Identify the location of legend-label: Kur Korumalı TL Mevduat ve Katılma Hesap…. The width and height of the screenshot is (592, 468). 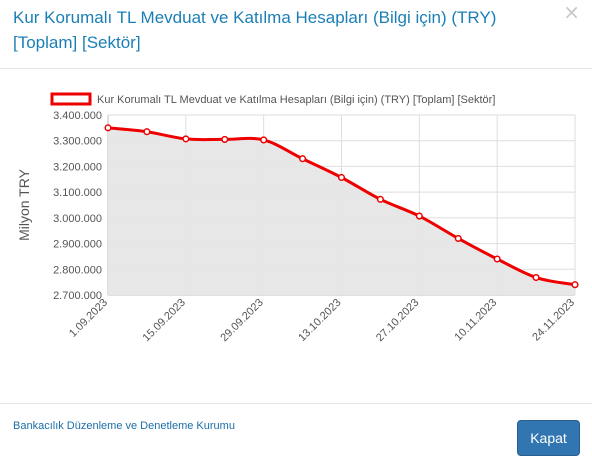
(296, 100).